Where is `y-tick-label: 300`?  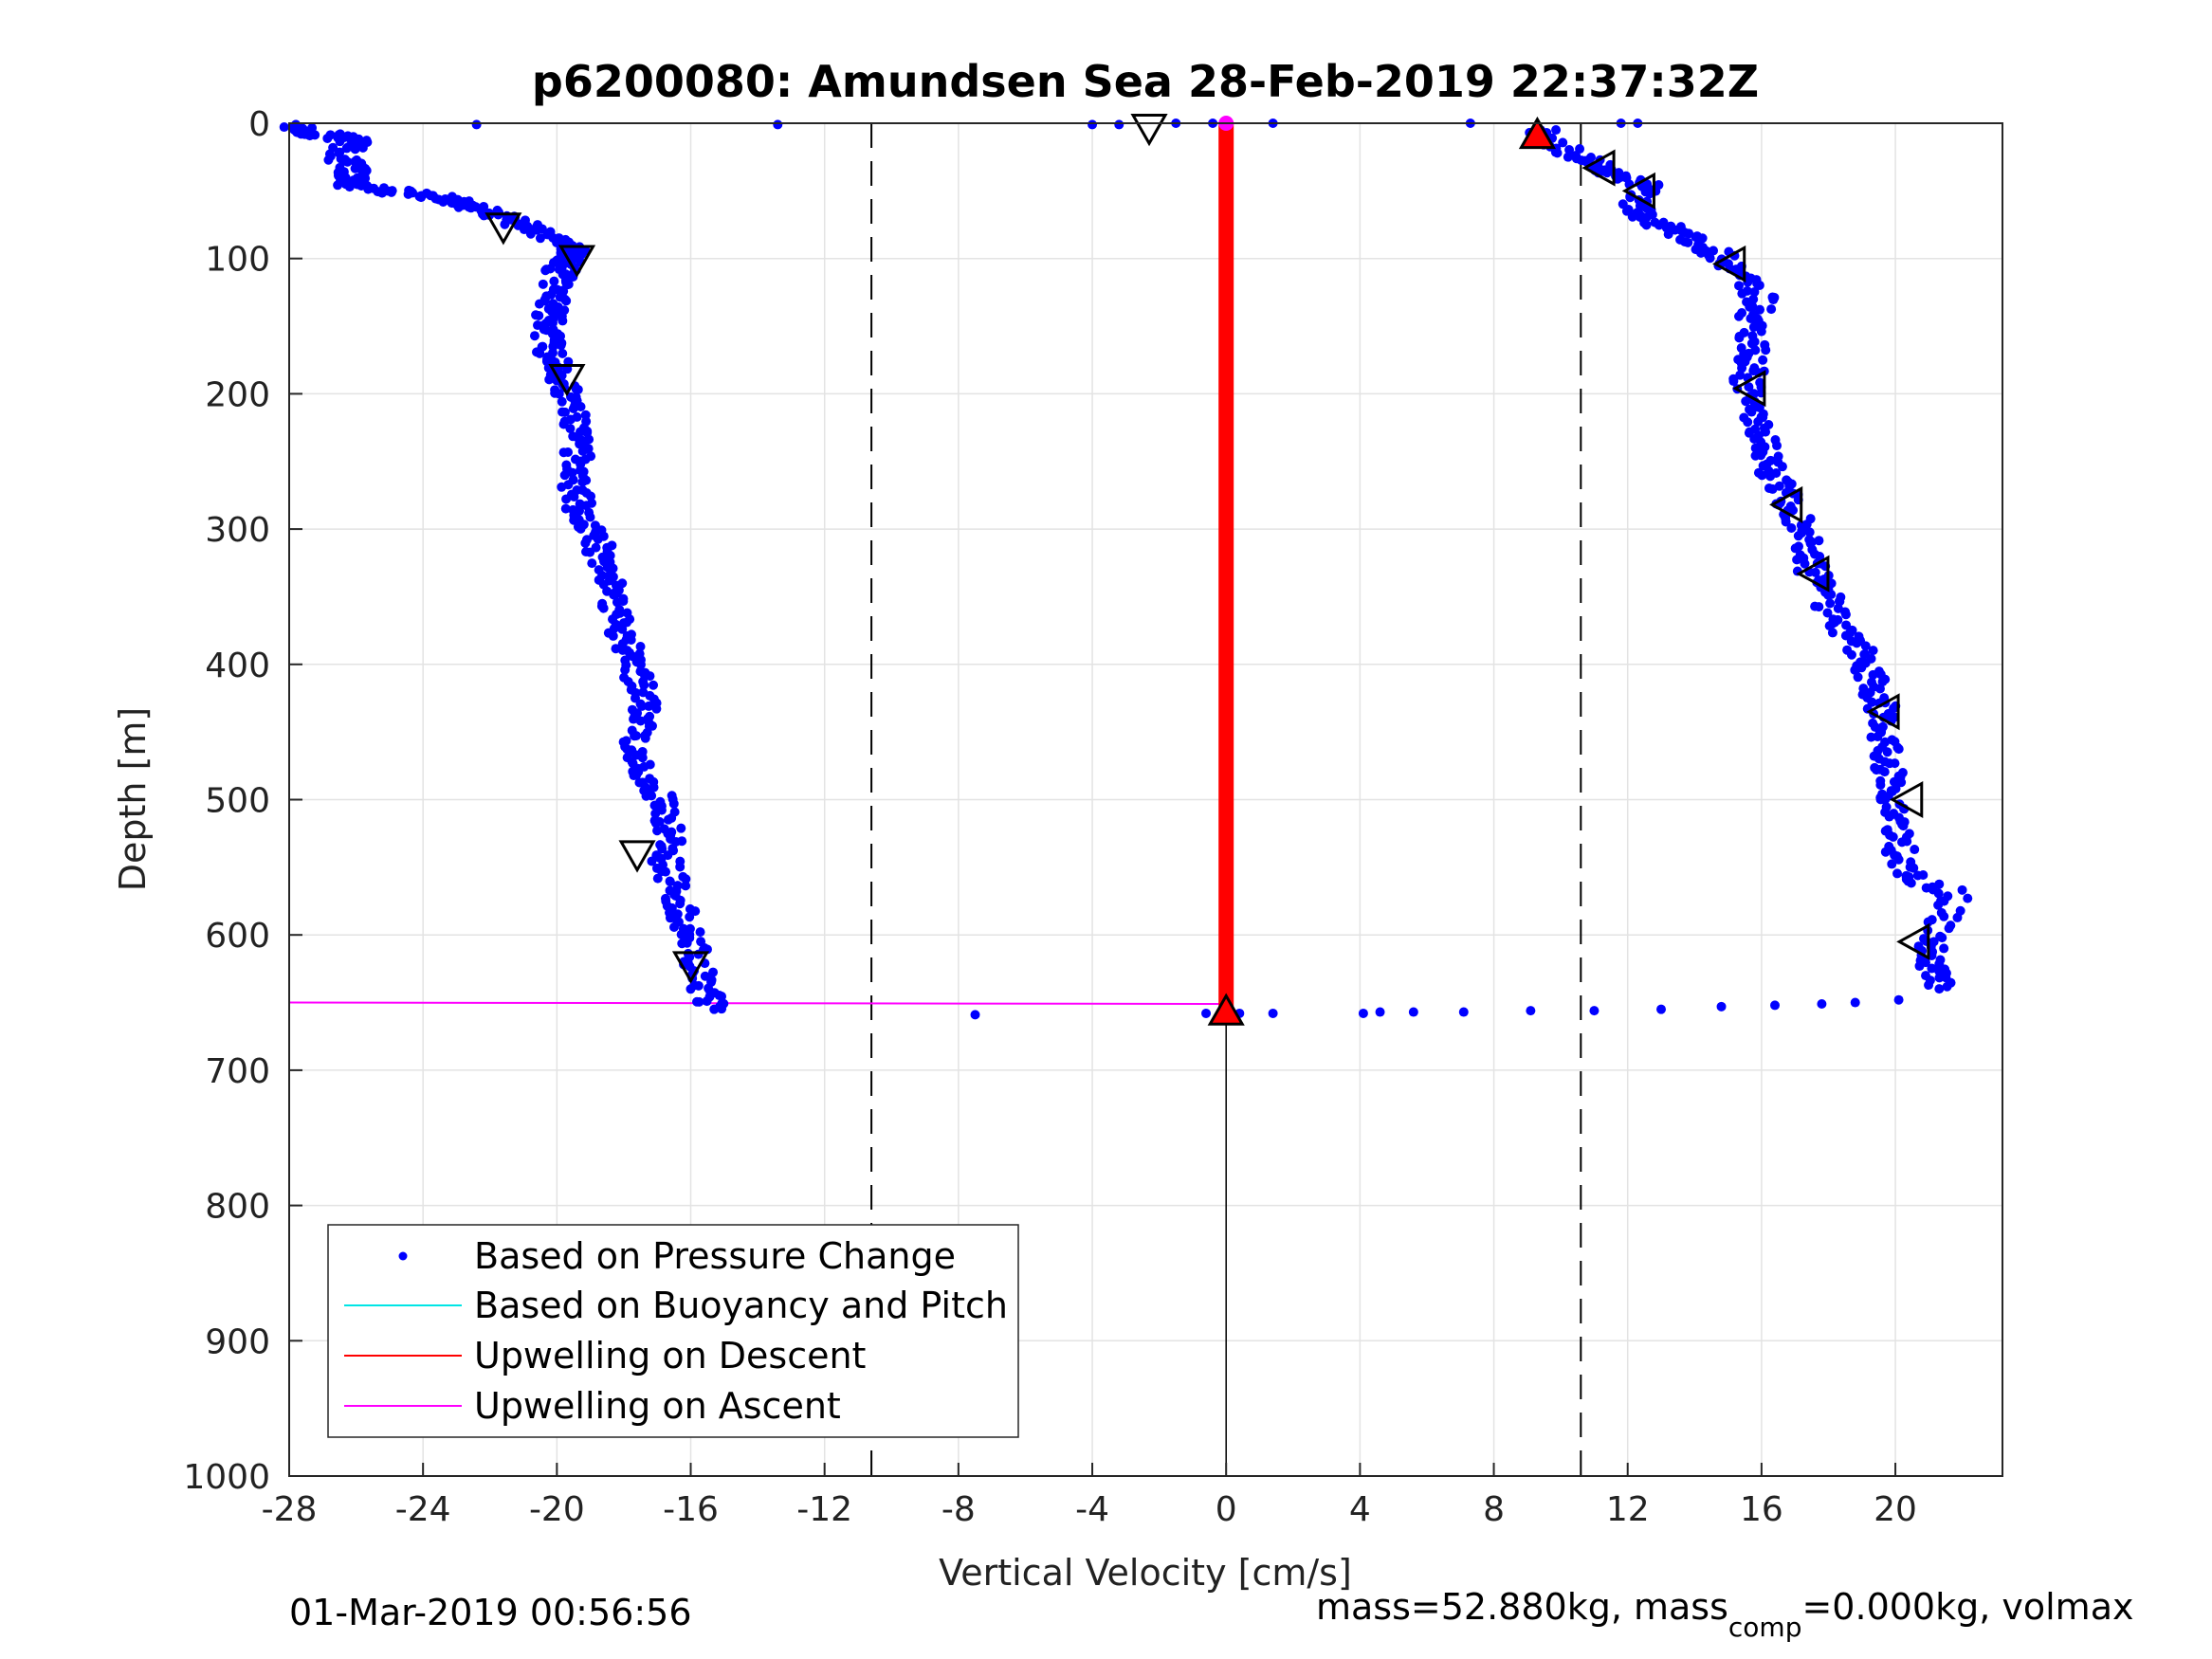
y-tick-label: 300 is located at coordinates (237, 530).